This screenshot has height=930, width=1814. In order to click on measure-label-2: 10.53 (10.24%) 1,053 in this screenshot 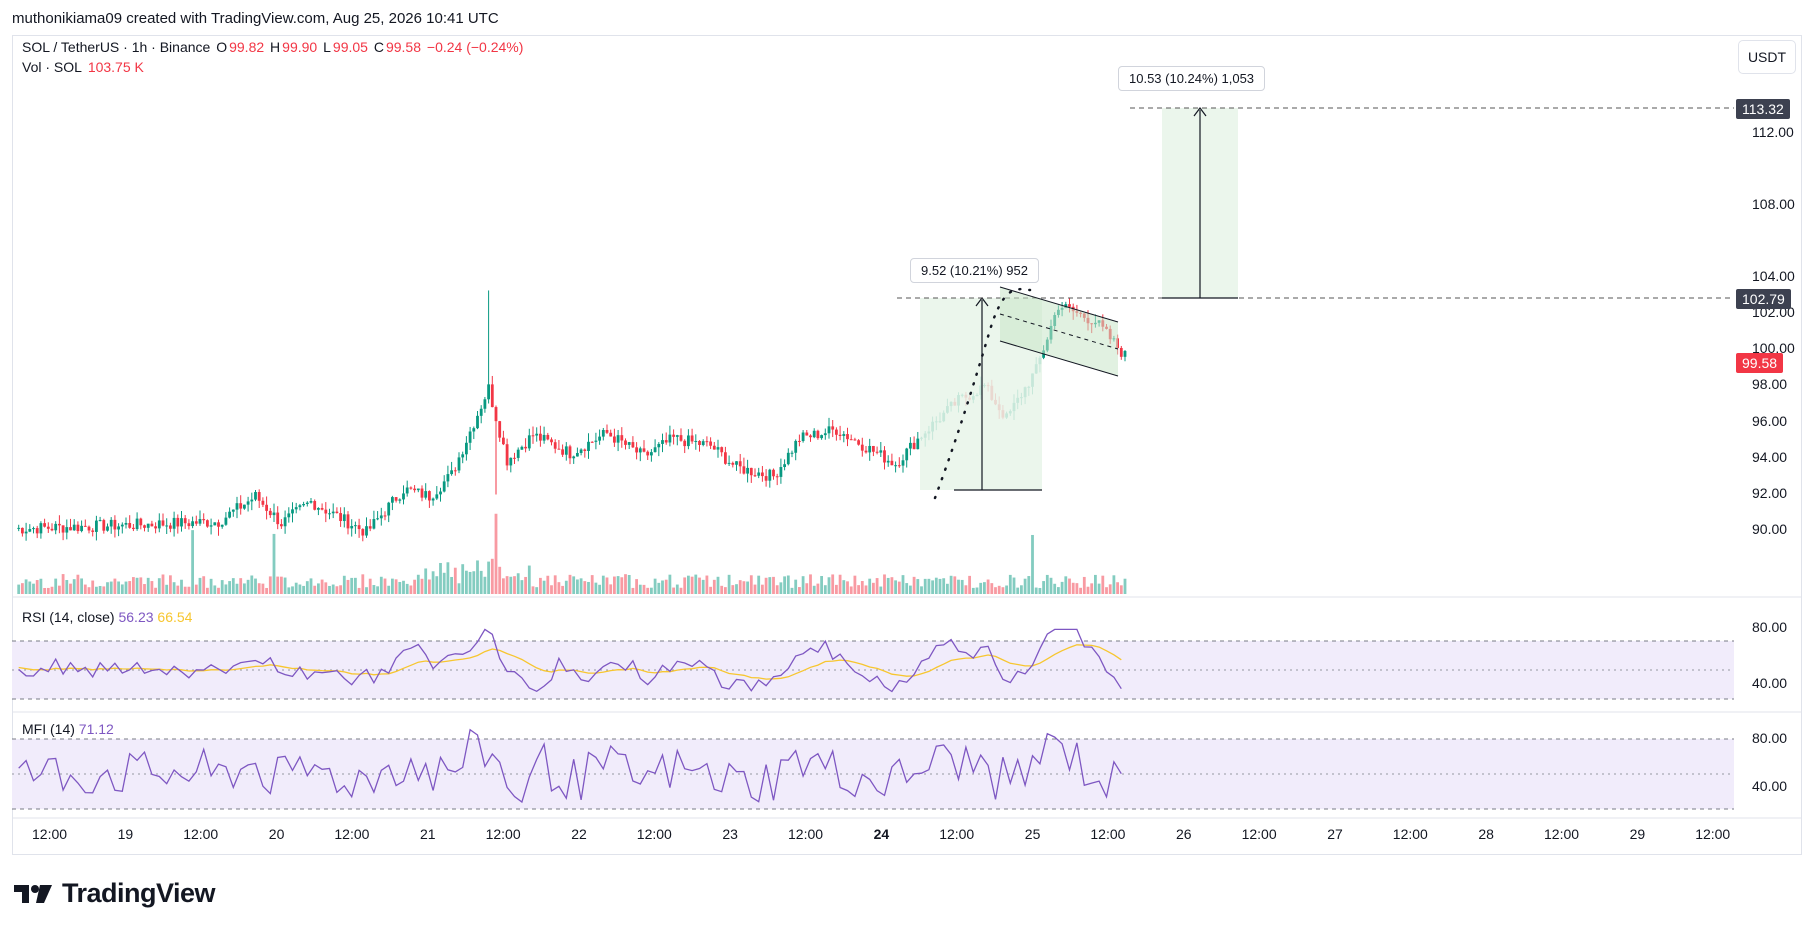, I will do `click(1192, 78)`.